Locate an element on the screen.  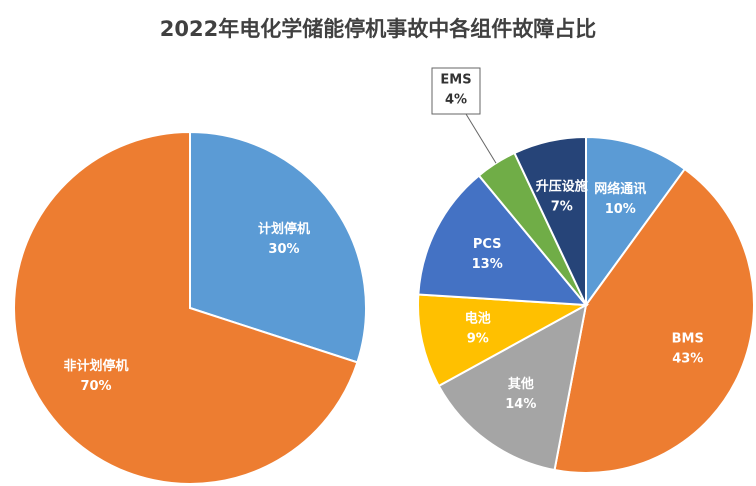
slice-value-label: 10% is located at coordinates (620, 209).